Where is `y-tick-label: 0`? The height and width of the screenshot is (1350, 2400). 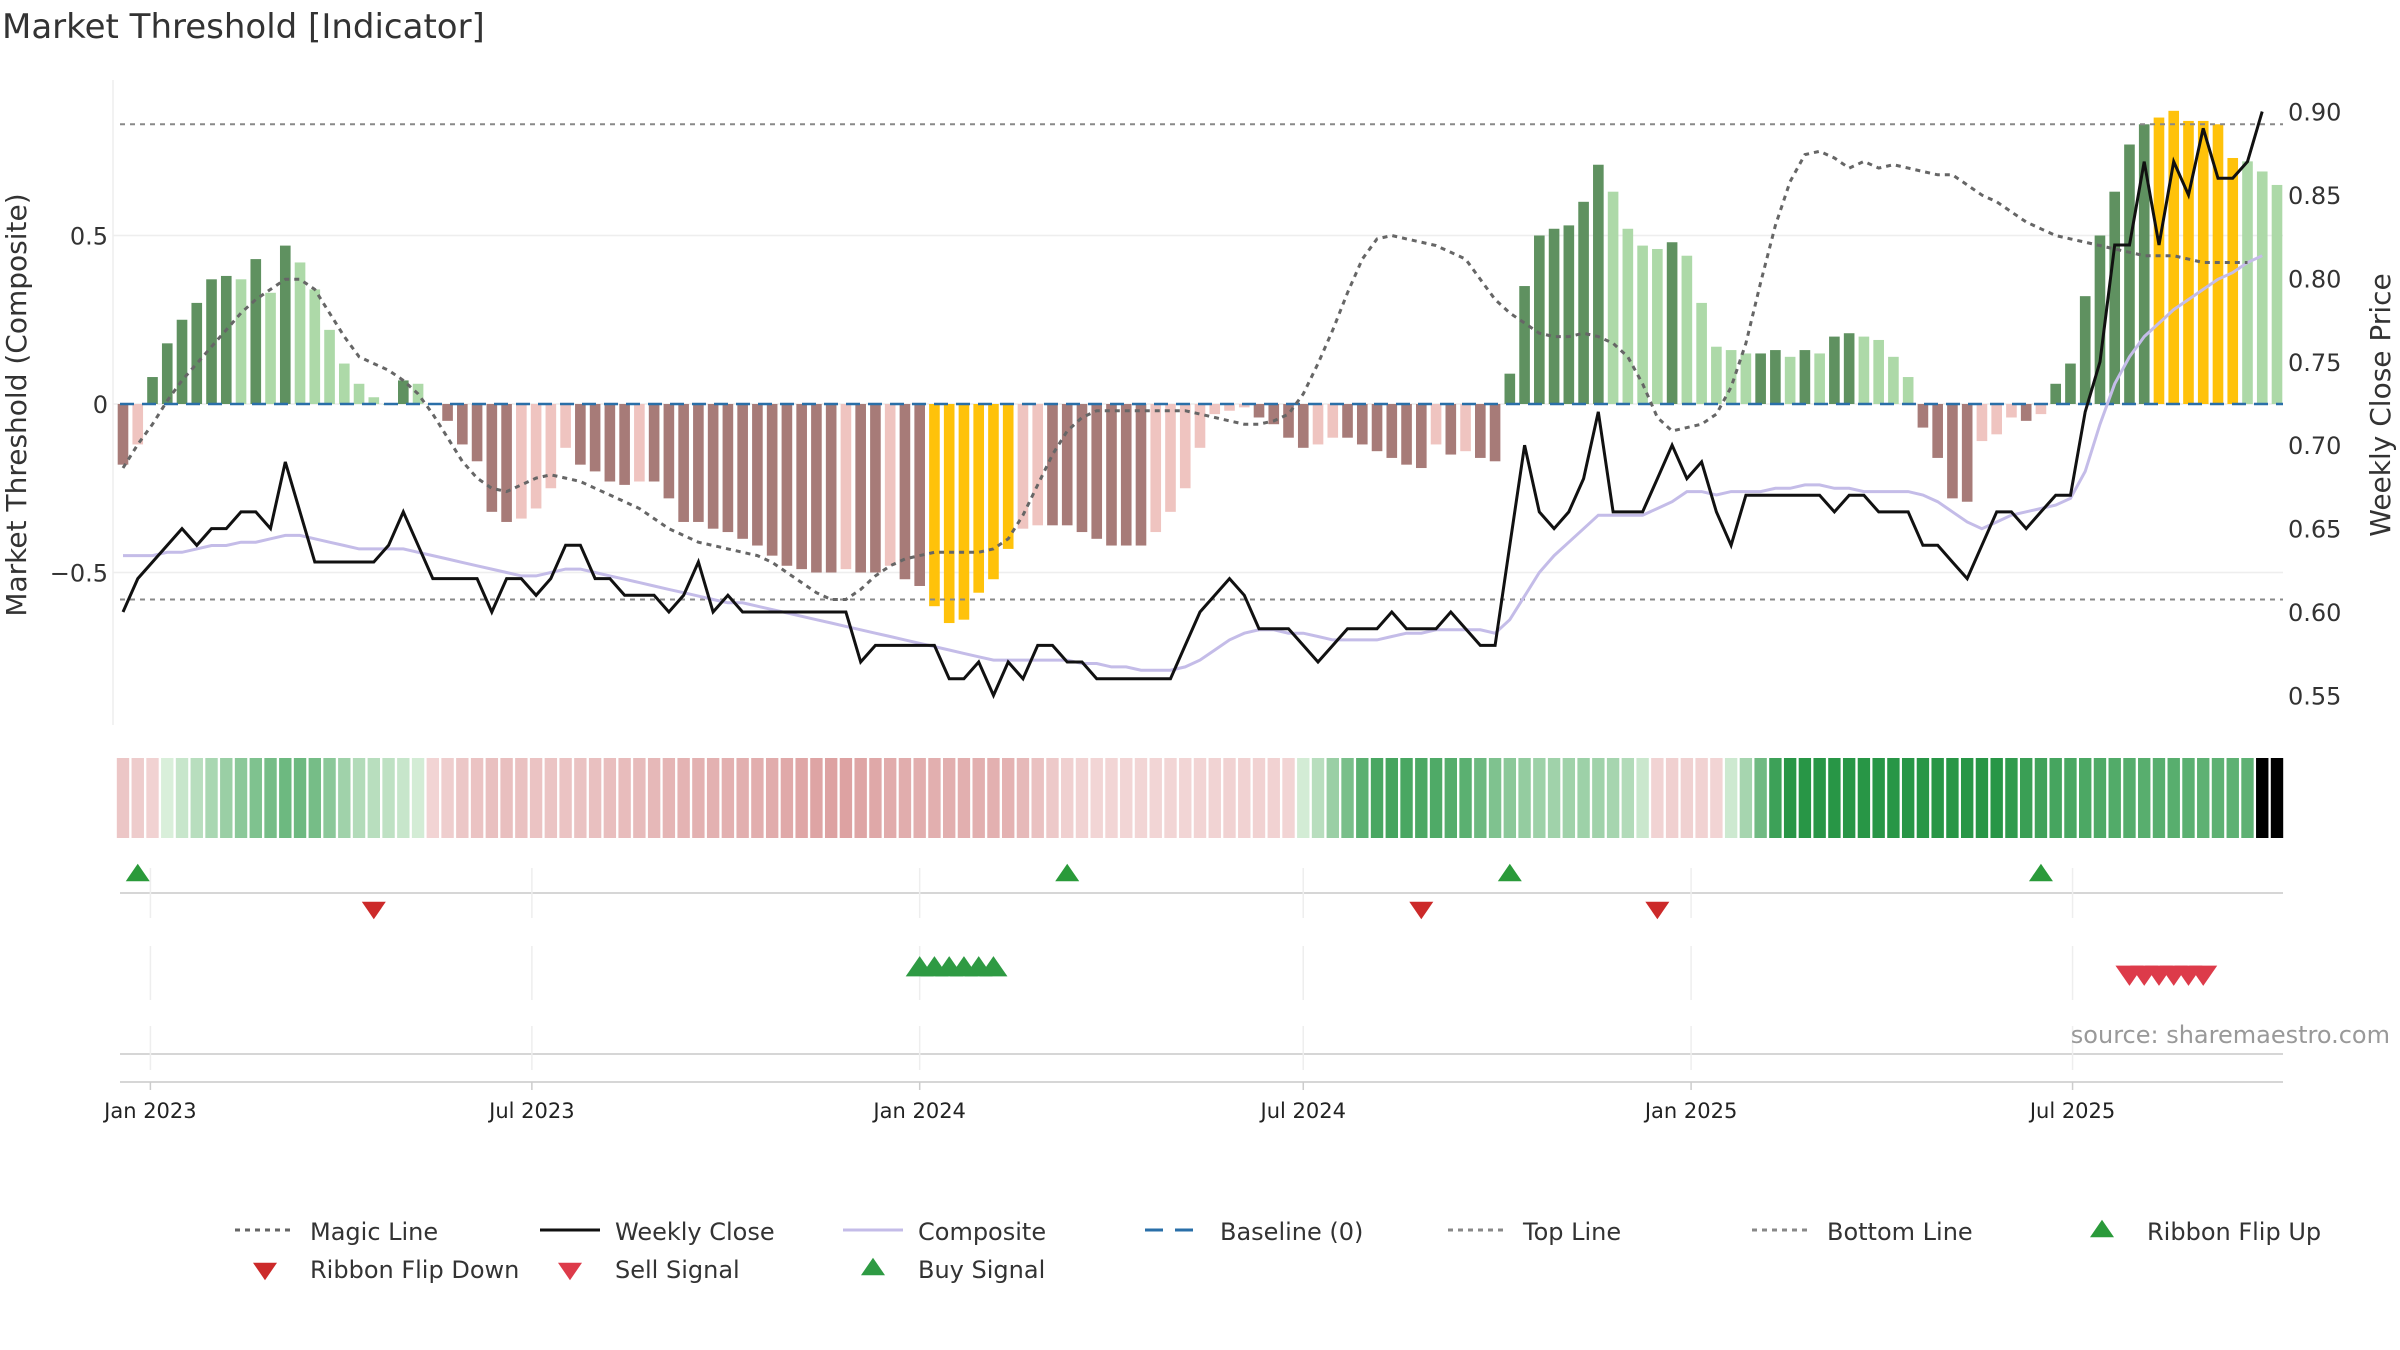 y-tick-label: 0 is located at coordinates (100, 405).